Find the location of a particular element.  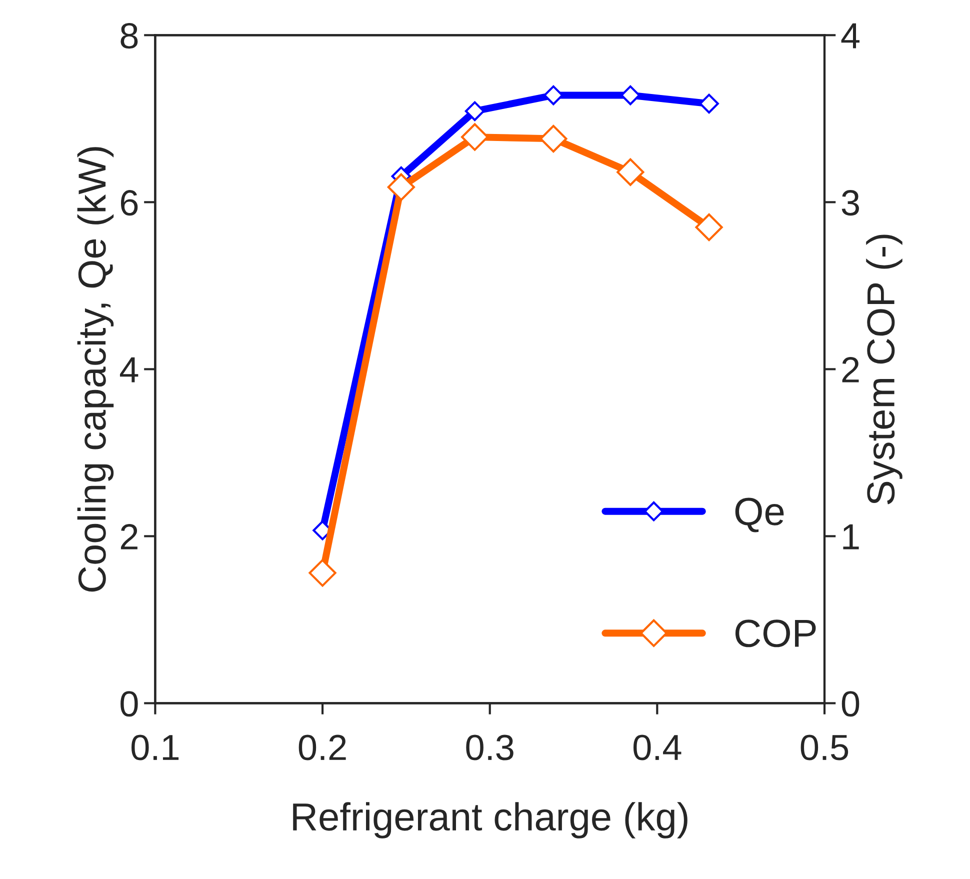

legend-label: COP is located at coordinates (775, 634).